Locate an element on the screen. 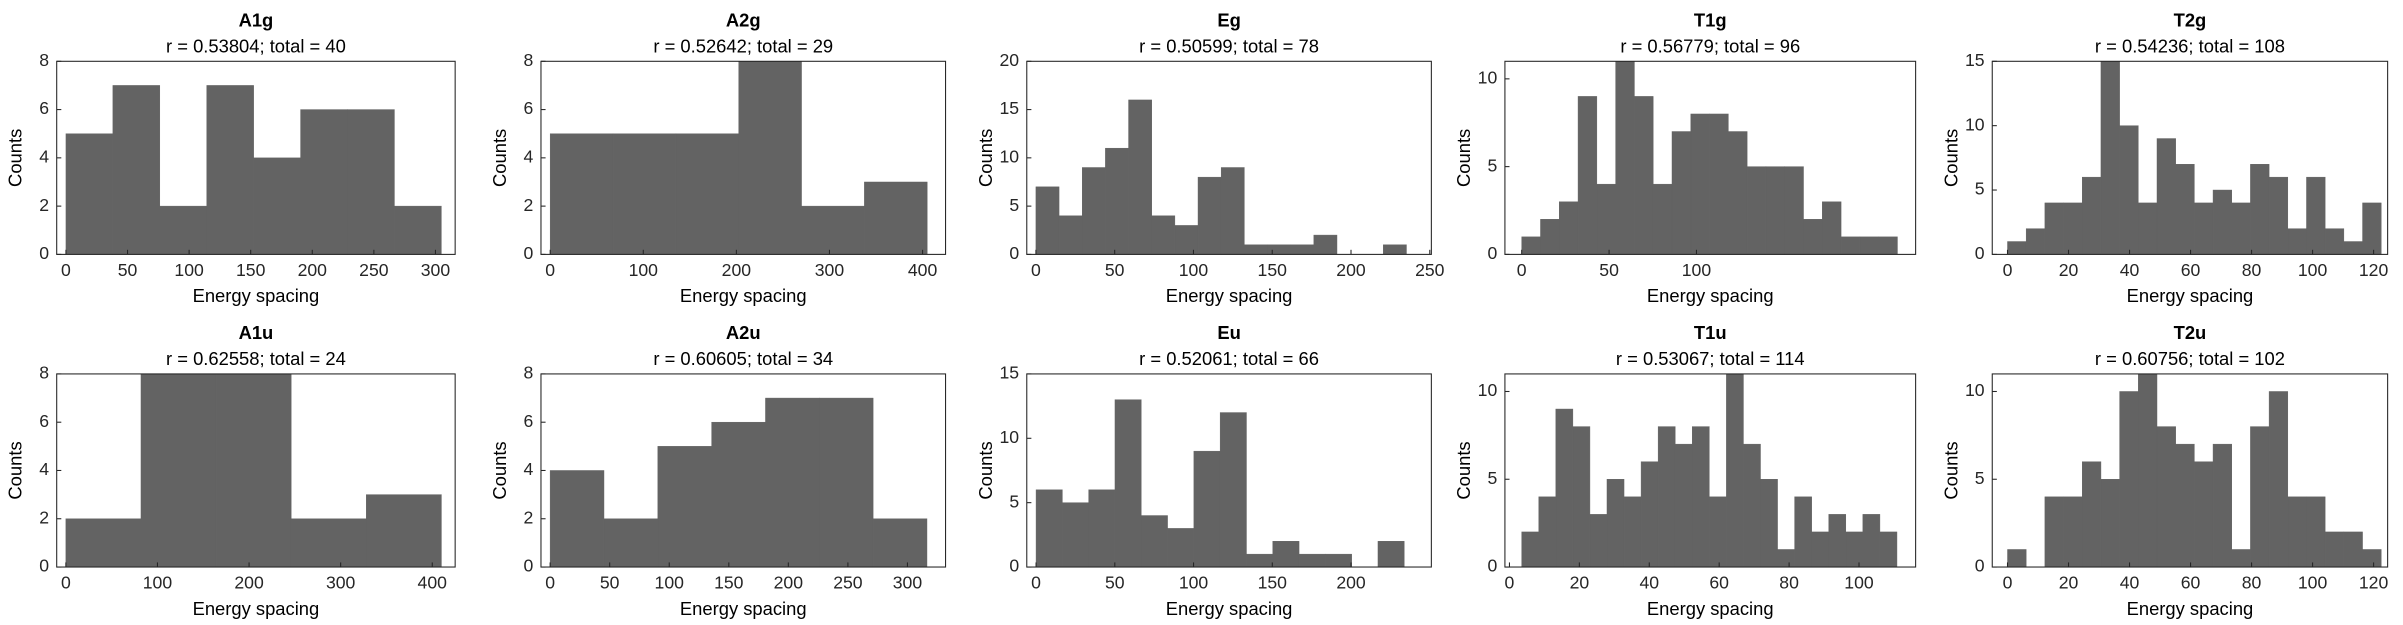  x-tick-label: 150 is located at coordinates (1273, 583).